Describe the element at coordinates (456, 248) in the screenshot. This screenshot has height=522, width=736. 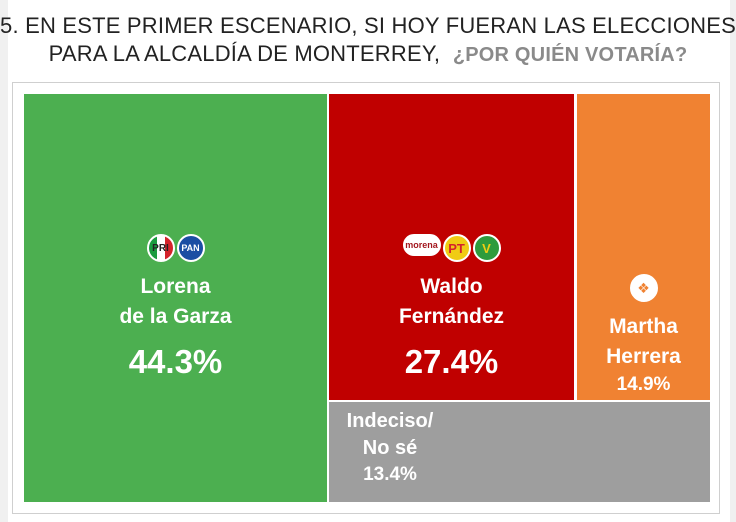
I see `pt-logo-icon: PT` at that location.